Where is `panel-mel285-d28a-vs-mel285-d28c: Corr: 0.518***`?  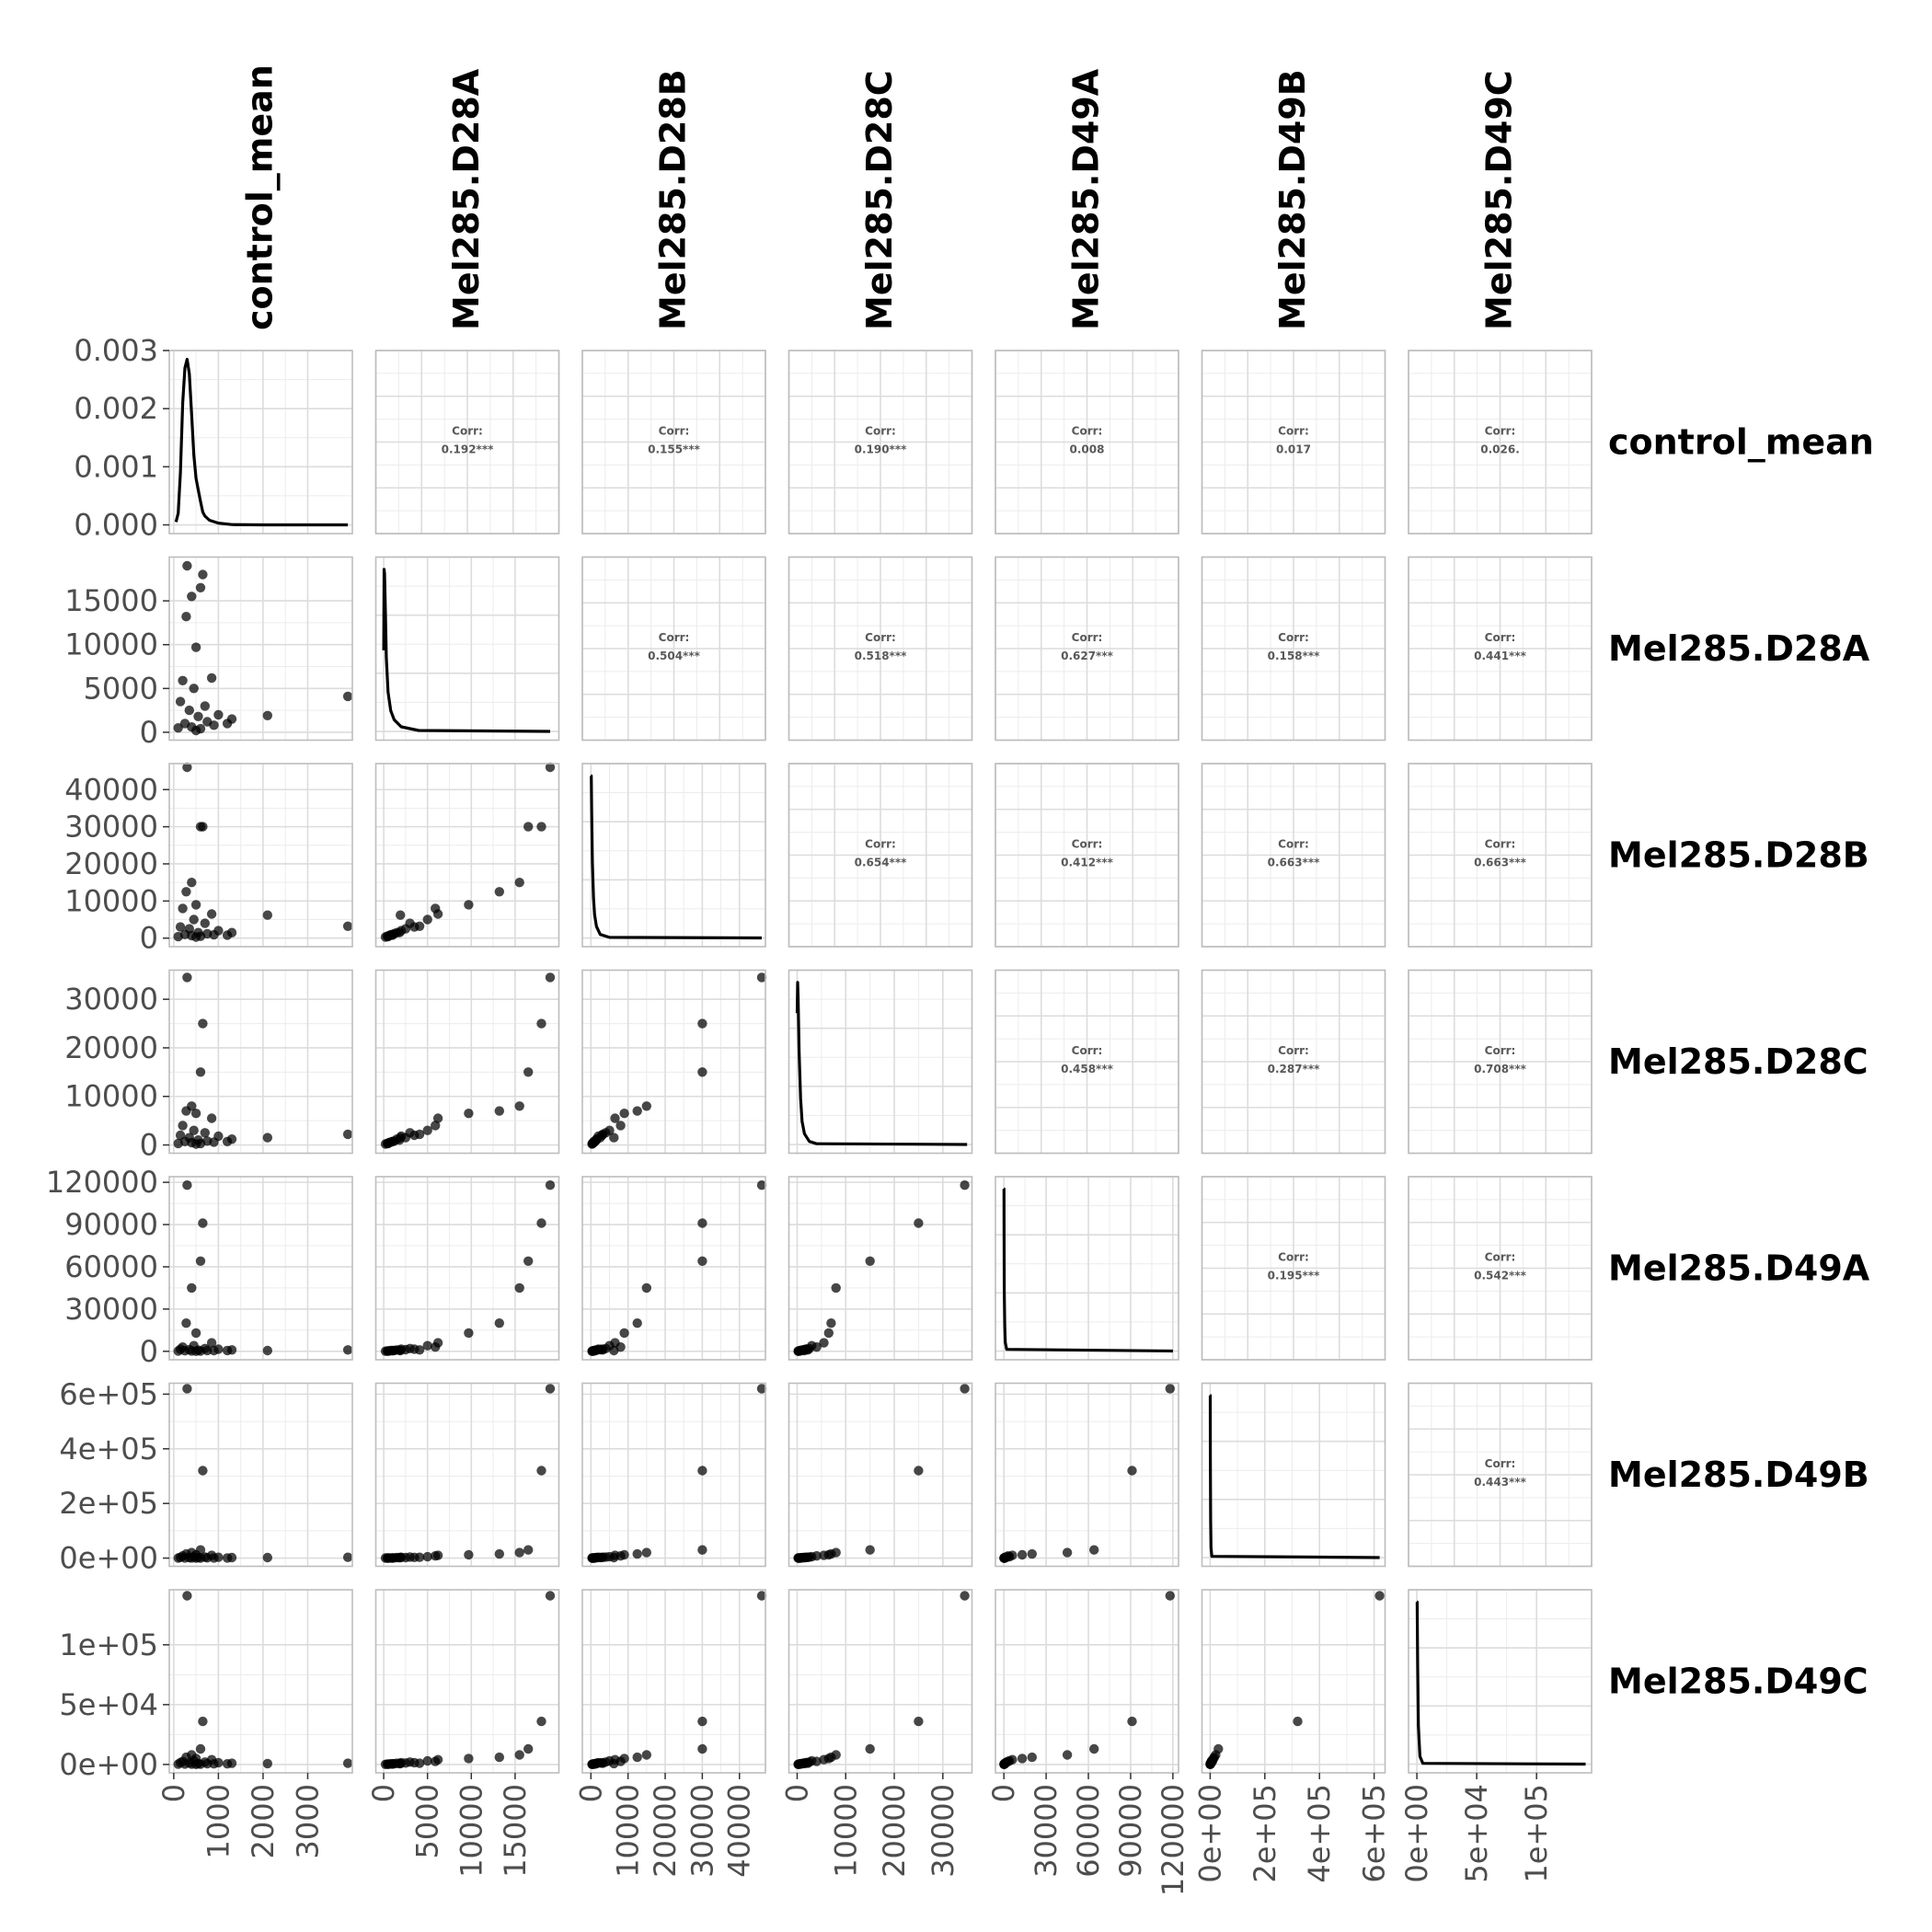 panel-mel285-d28a-vs-mel285-d28c: Corr: 0.518*** is located at coordinates (880, 649).